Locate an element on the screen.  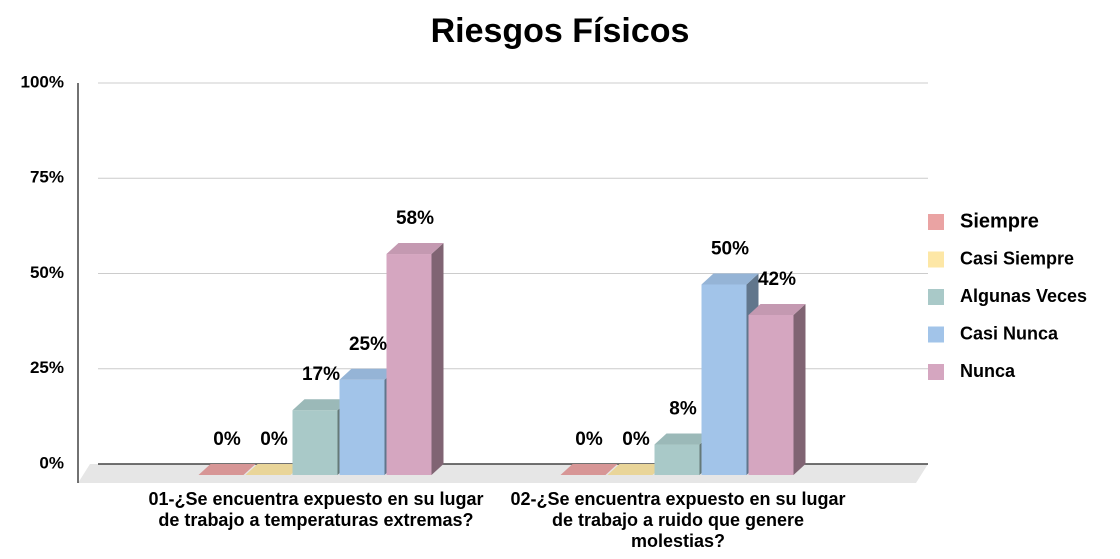
legend-label: Casi Nunca is located at coordinates (1009, 333).